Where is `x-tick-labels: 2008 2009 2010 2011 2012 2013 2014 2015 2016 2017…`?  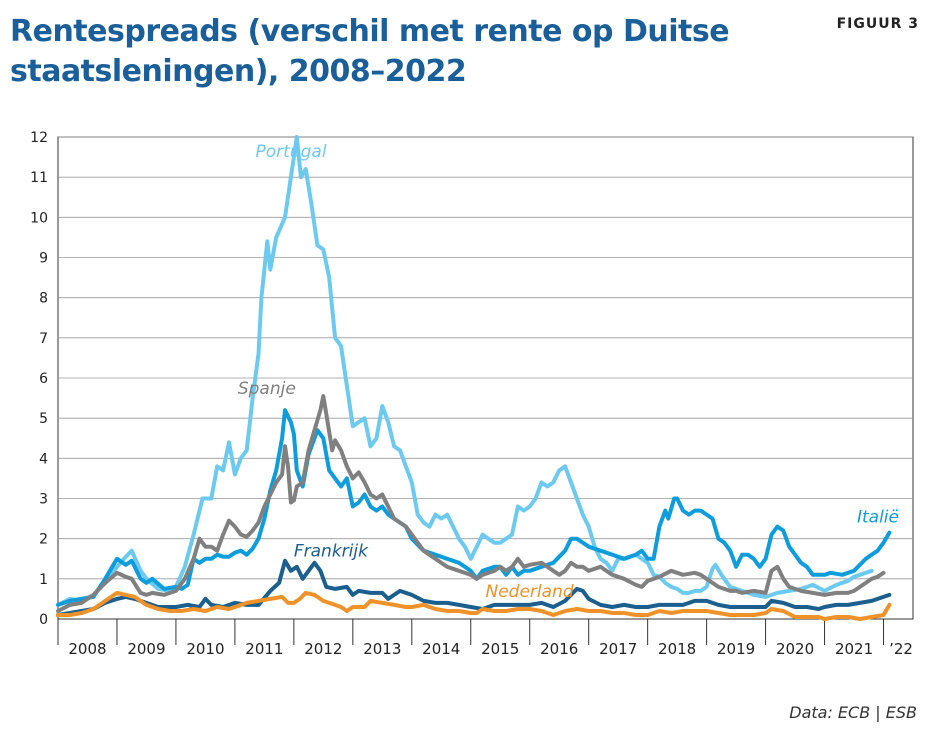
x-tick-labels: 2008 2009 2010 2011 2012 2013 2014 2015 2016 2017… is located at coordinates (485, 638).